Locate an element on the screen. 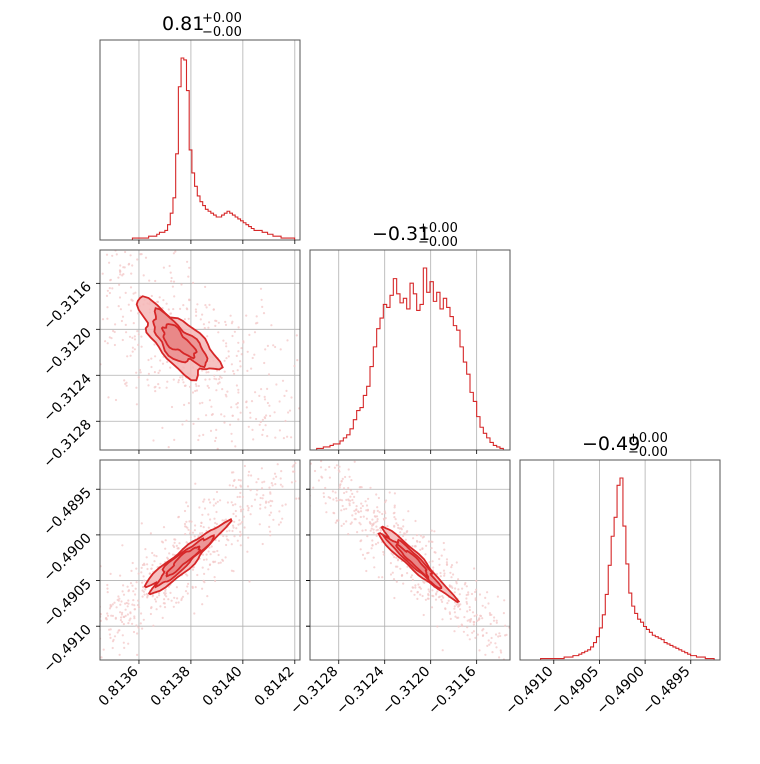 Image resolution: width=760 pixels, height=764 pixels. panel-title-2: −0.31 is located at coordinates (401, 234).